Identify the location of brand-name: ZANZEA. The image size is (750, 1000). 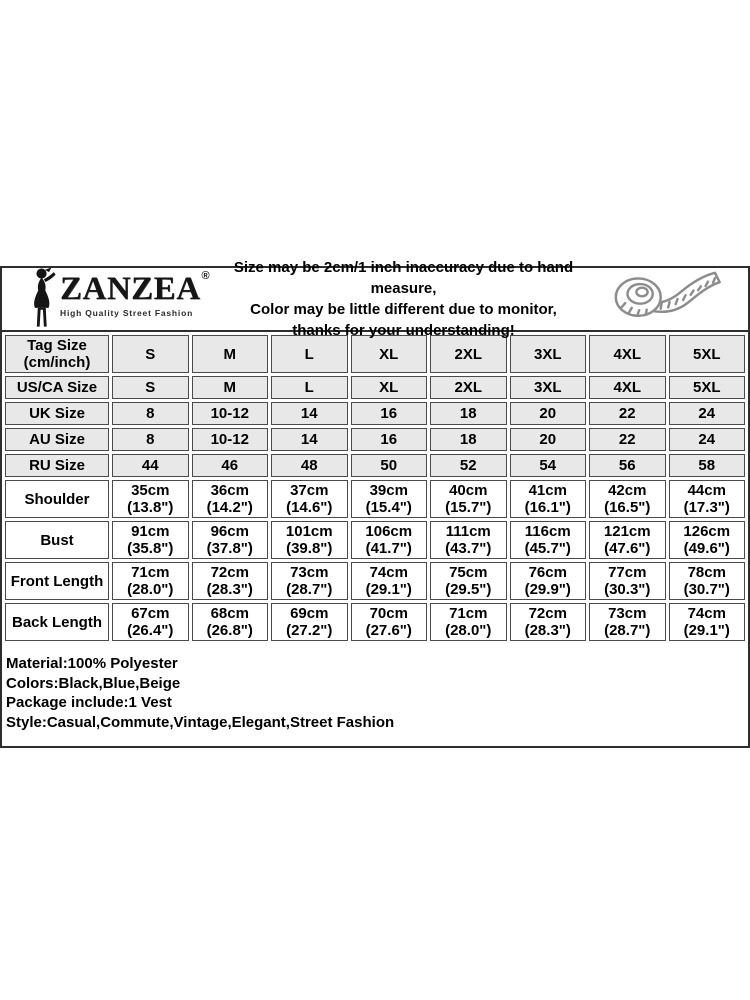
(130, 288).